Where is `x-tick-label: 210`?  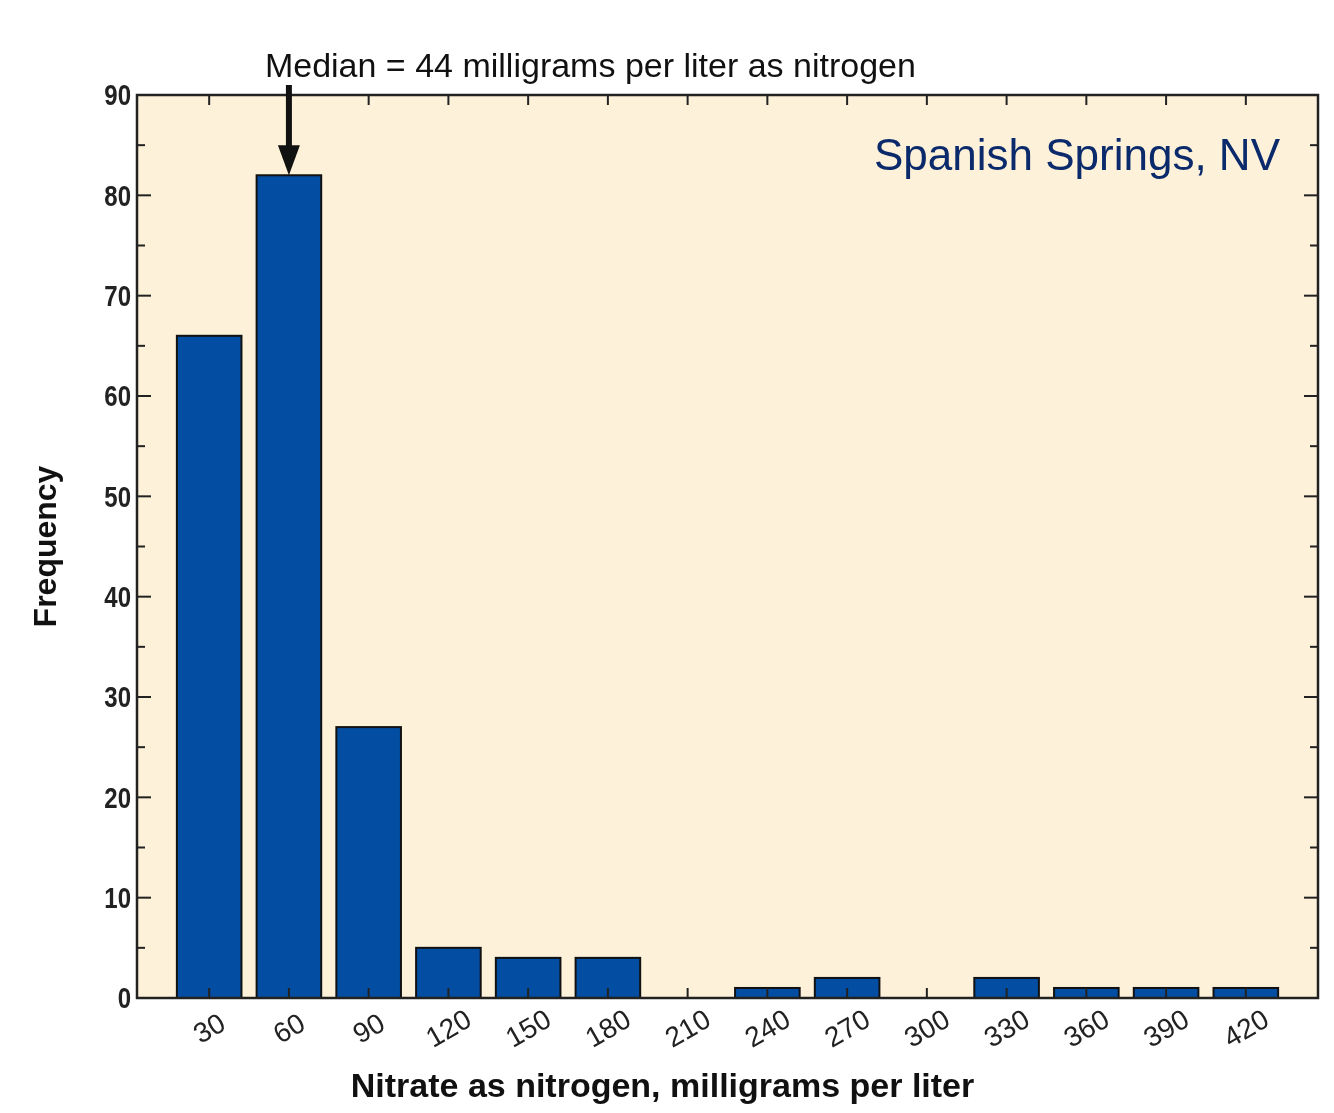
x-tick-label: 210 is located at coordinates (687, 1028).